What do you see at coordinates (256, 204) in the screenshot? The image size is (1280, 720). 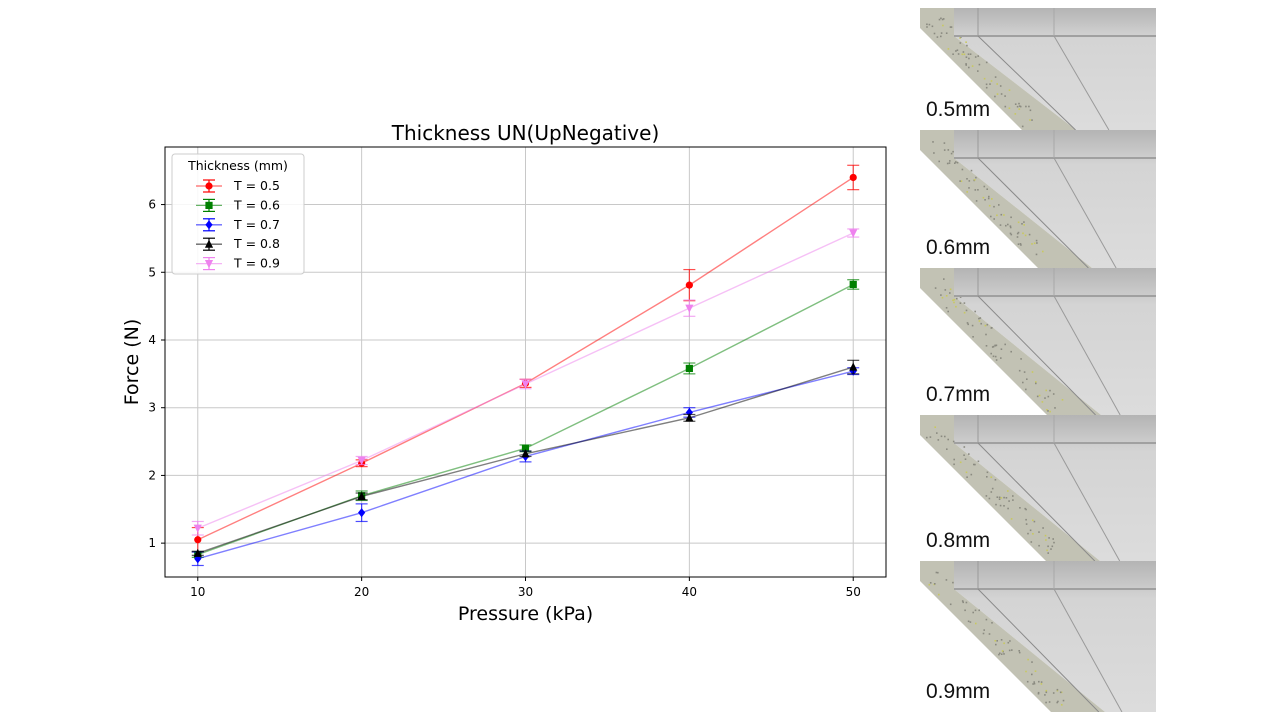 I see `legend-label: T = 0.6` at bounding box center [256, 204].